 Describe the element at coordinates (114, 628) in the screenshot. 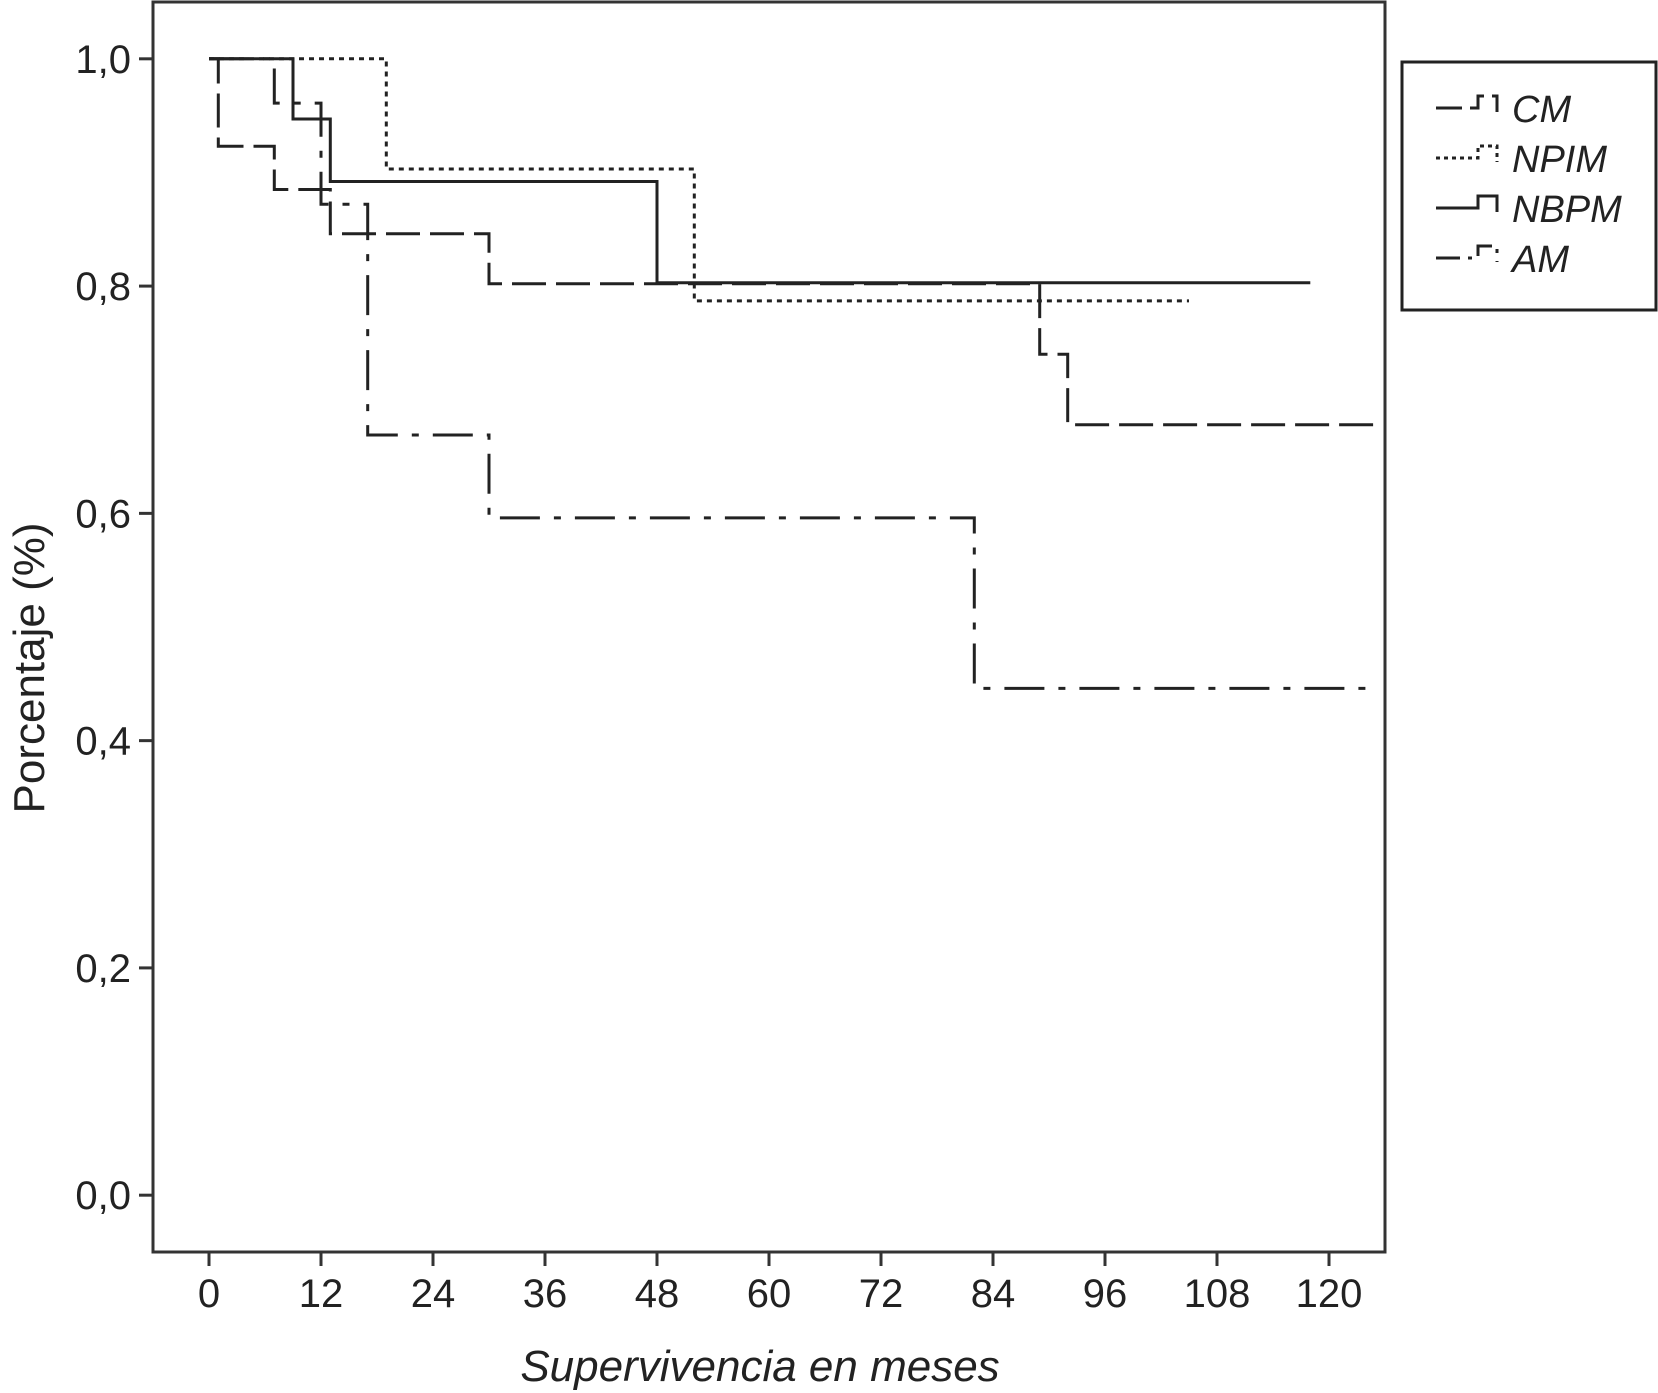

I see `y-axis: 0,0 0,2 0,4 0,6 0,8 1,0` at that location.